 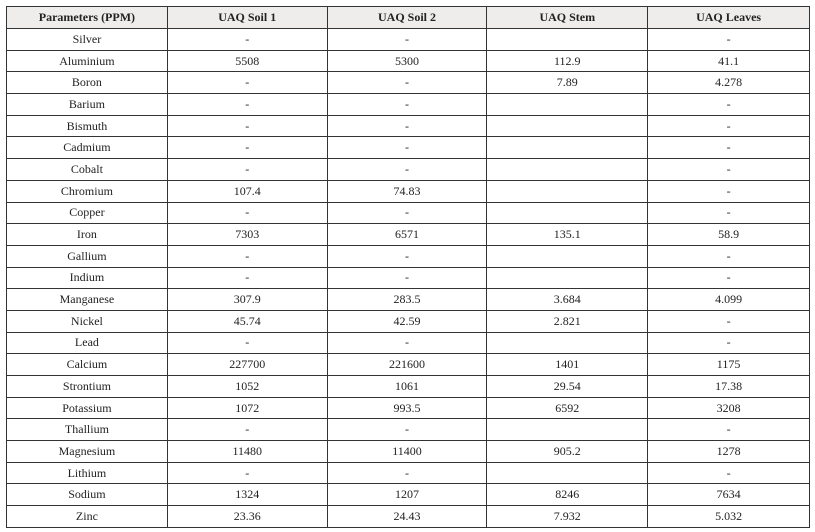 I want to click on table-row: Potassium 1072 993.5 6592 3208, so click(x=408, y=408).